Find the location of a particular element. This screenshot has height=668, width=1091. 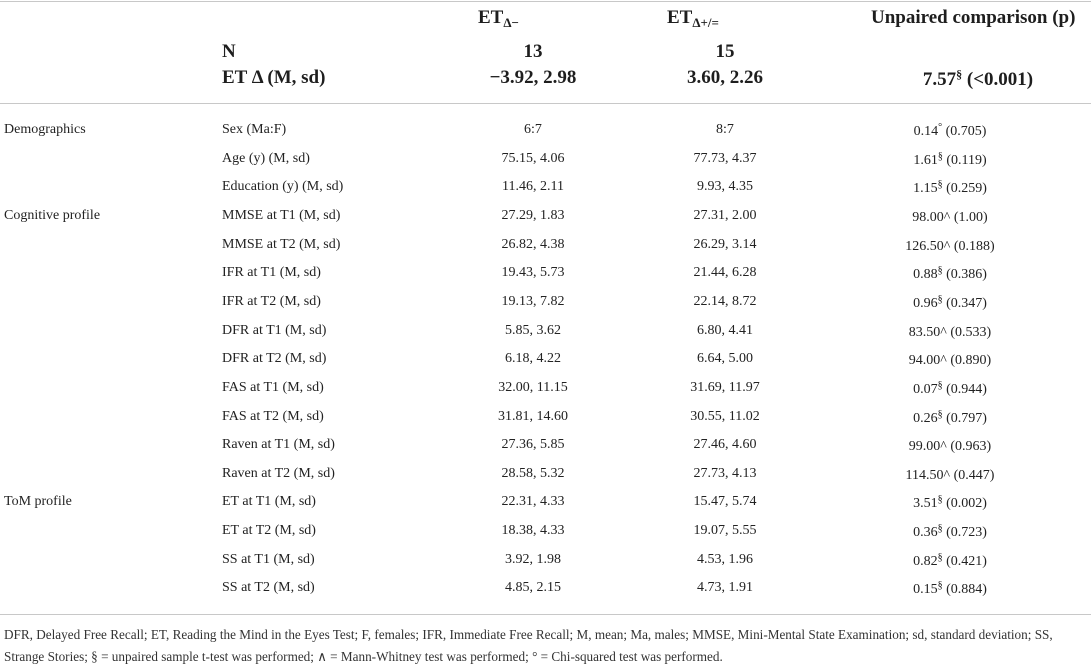

group1-value: 75.15, 4.06 is located at coordinates (533, 158).